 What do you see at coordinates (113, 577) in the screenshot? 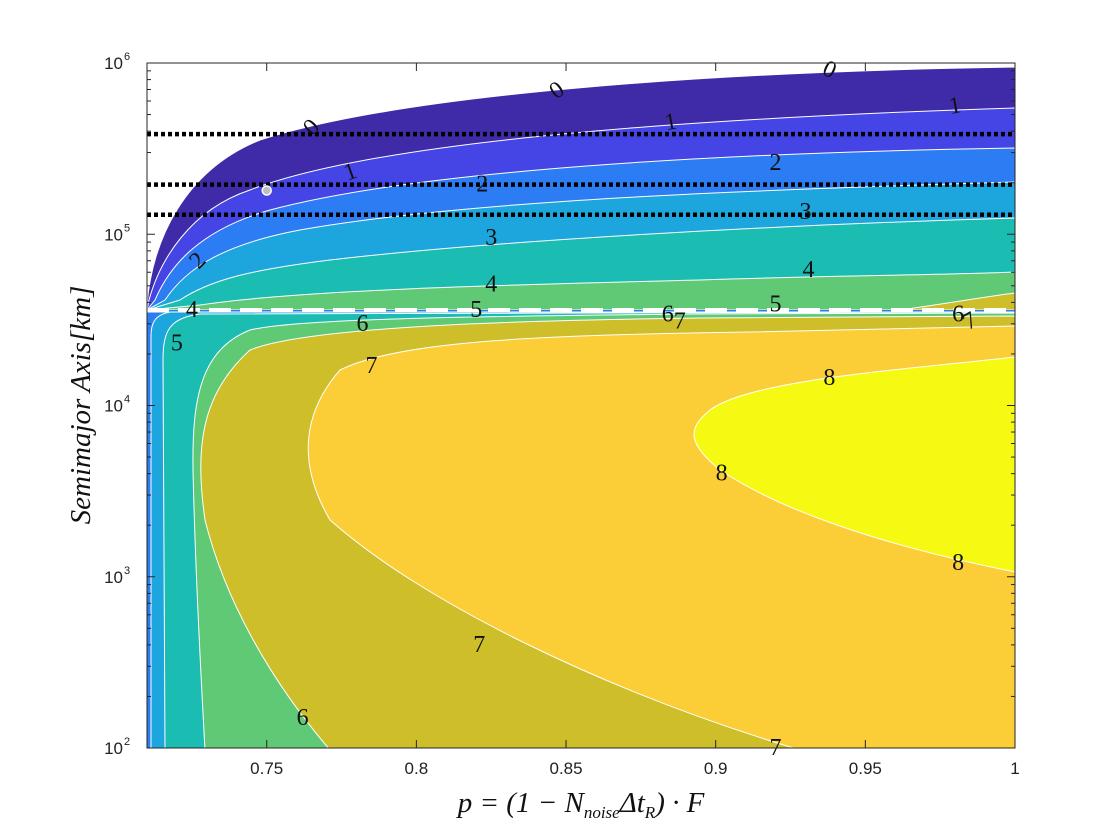
I see `y-tick-label-1: 10` at bounding box center [113, 577].